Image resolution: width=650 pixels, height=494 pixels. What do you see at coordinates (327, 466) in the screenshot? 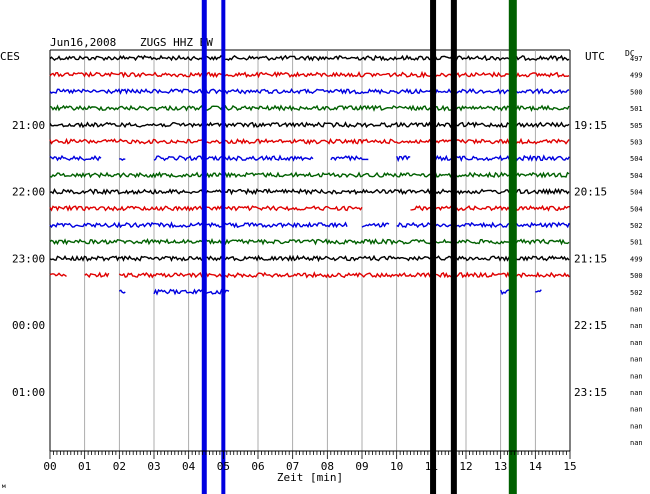
I see `x-tick-label: 08` at bounding box center [327, 466].